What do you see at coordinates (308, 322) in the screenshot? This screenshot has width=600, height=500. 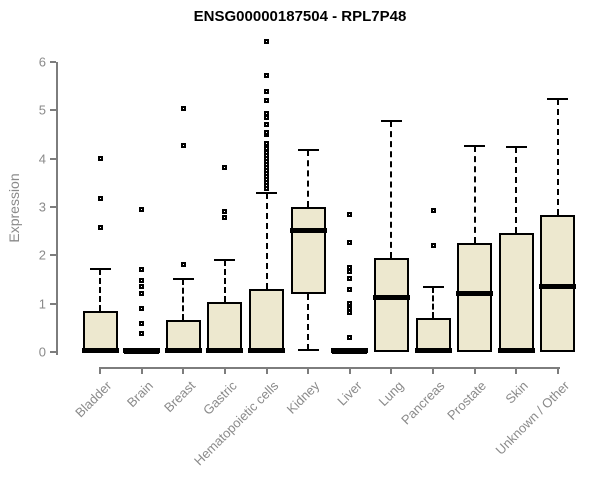 I see `lower-whisker` at bounding box center [308, 322].